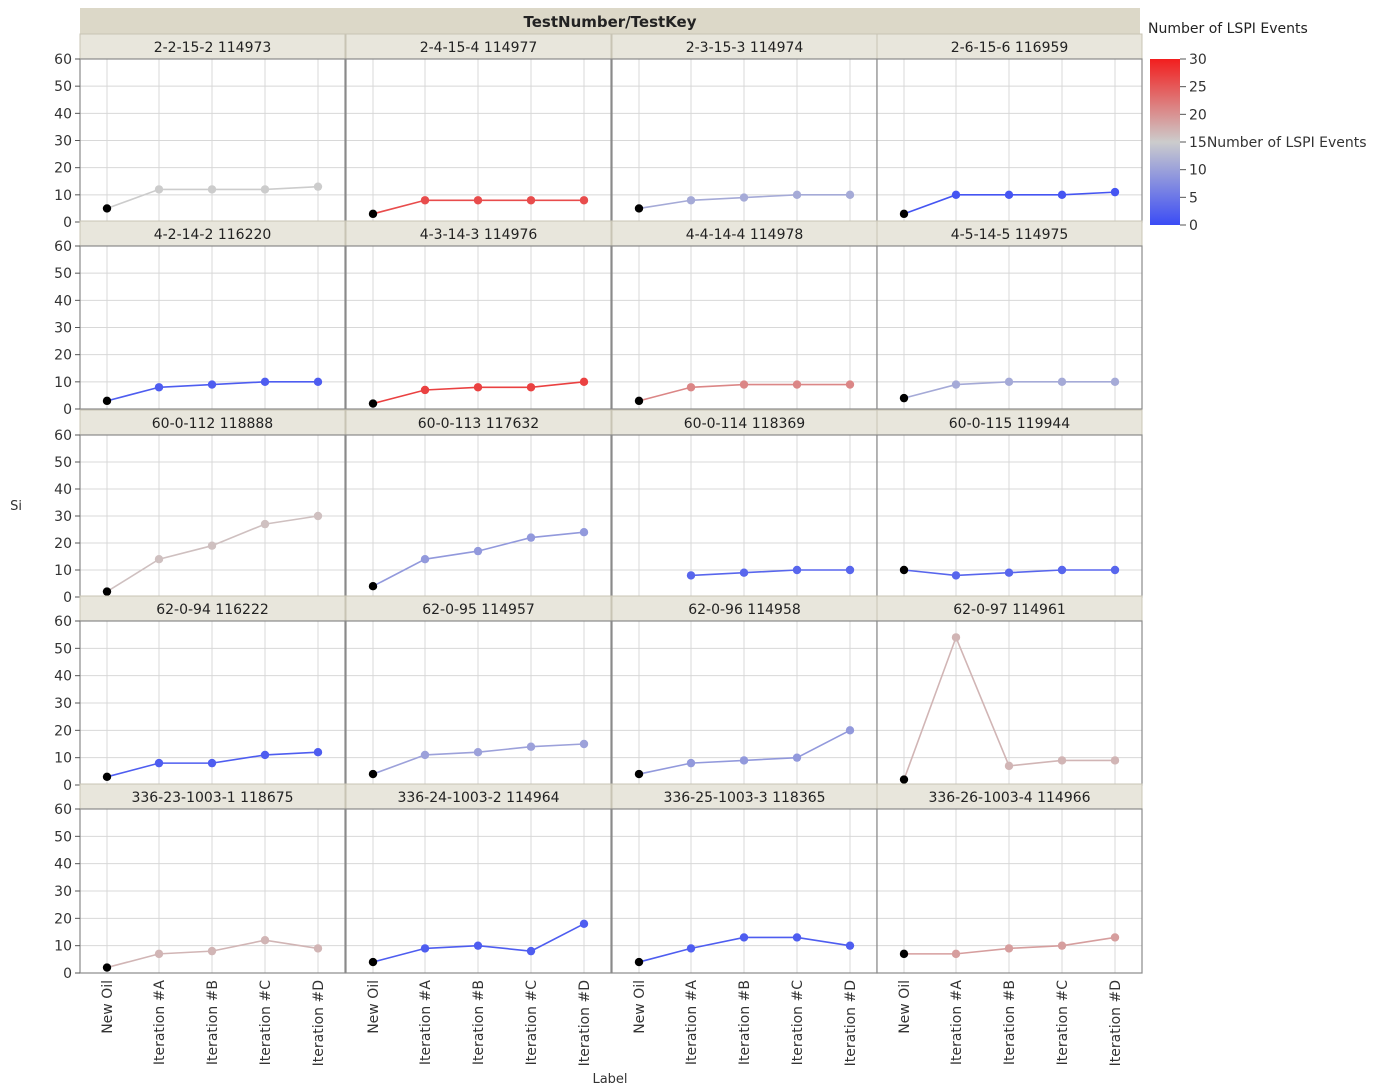 Image resolution: width=1384 pixels, height=1089 pixels. Describe the element at coordinates (212, 424) in the screenshot. I see `panel-title: 60-0-112 118888` at that location.